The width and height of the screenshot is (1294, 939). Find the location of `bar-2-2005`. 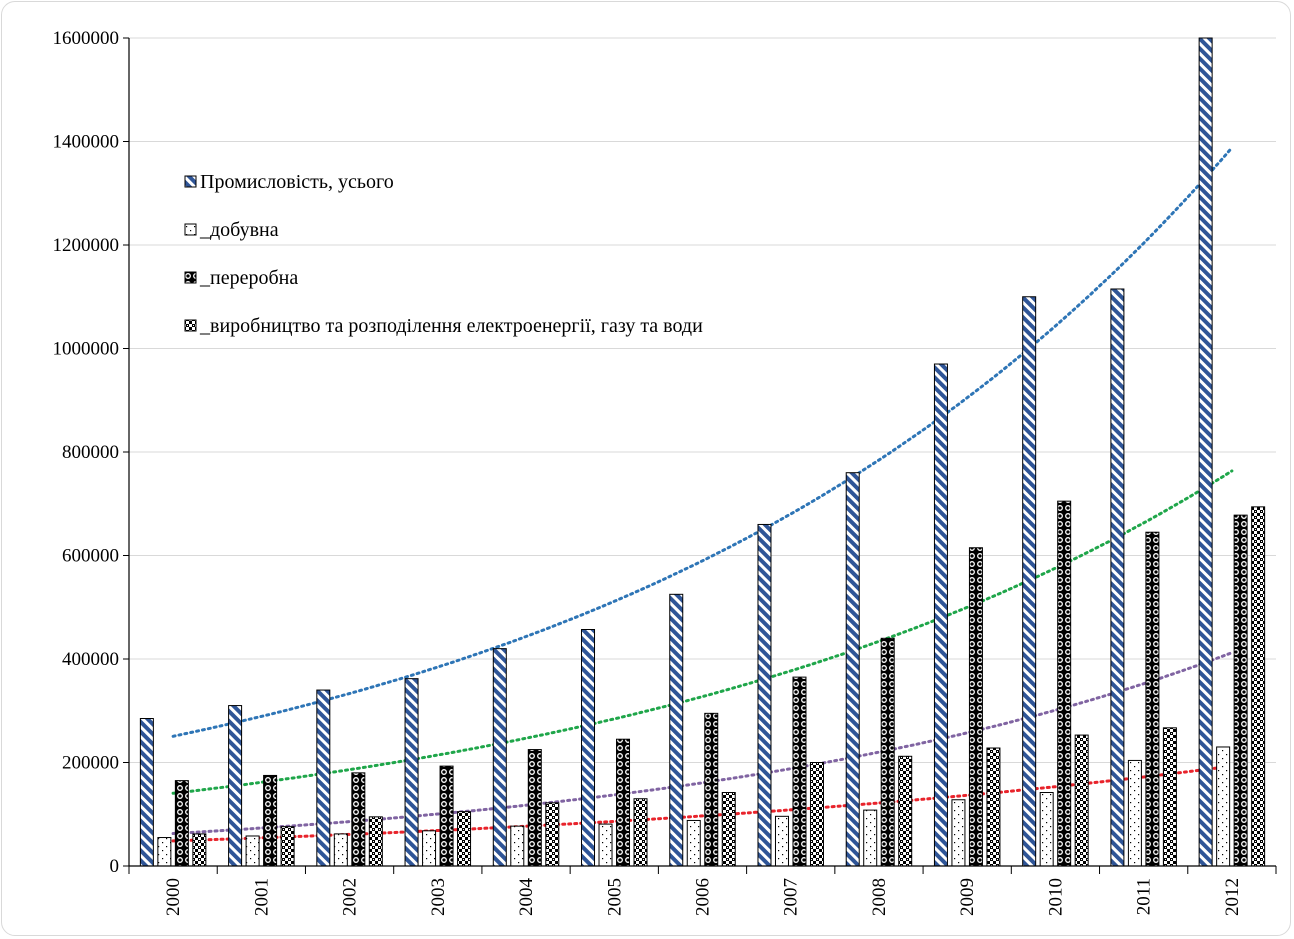

bar-2-2005 is located at coordinates (623, 802).